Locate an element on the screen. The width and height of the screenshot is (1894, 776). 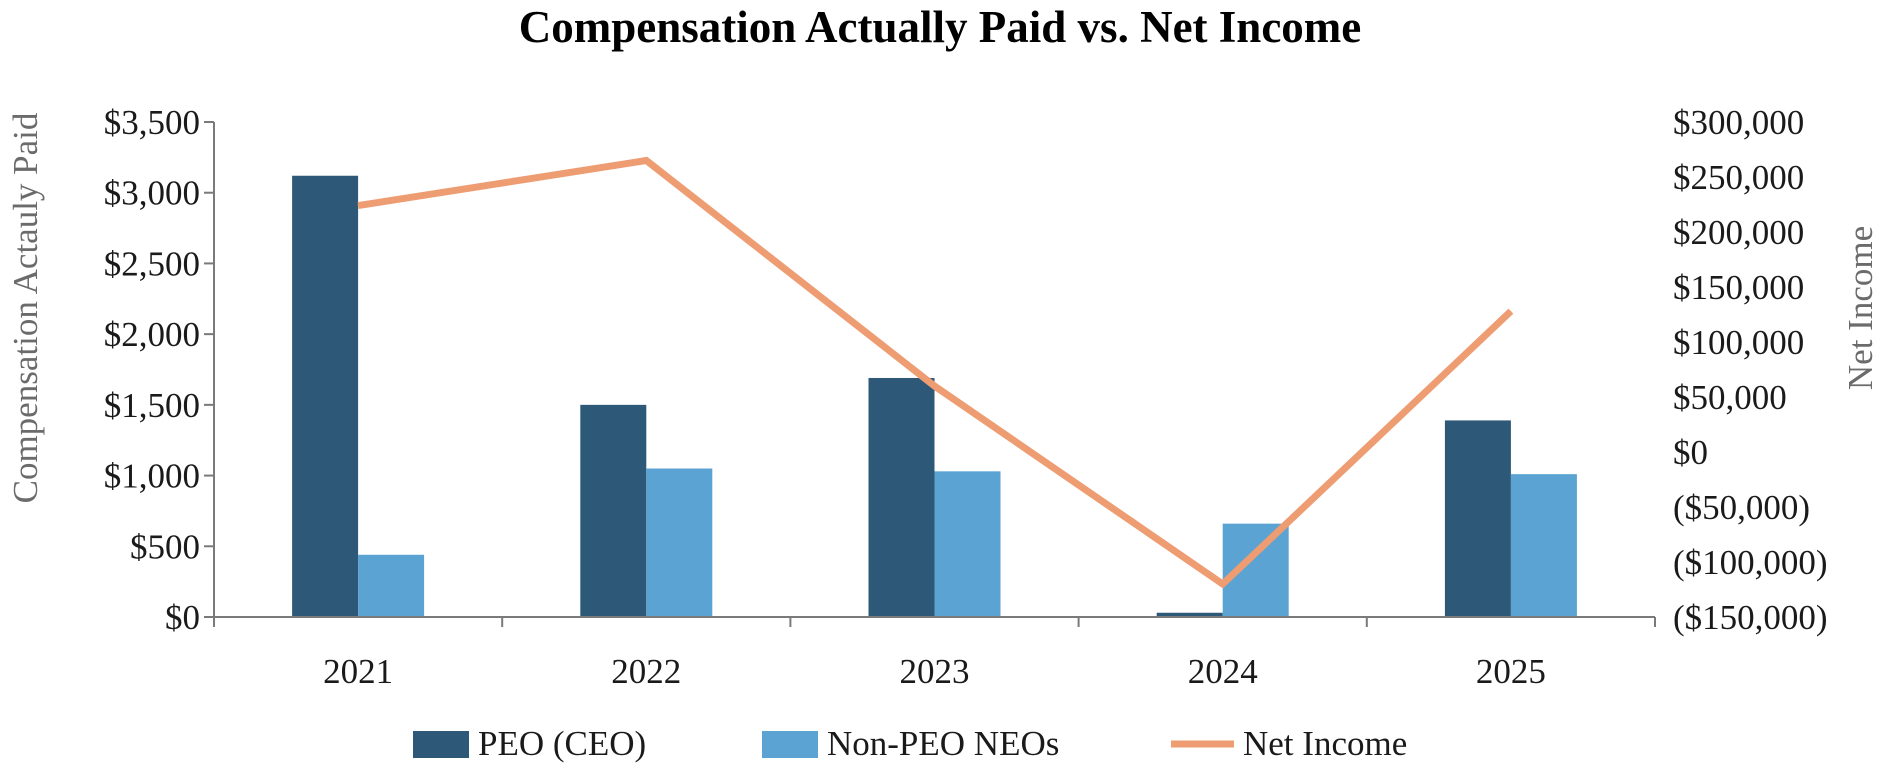
left-tick-label: $500 is located at coordinates (165, 546).